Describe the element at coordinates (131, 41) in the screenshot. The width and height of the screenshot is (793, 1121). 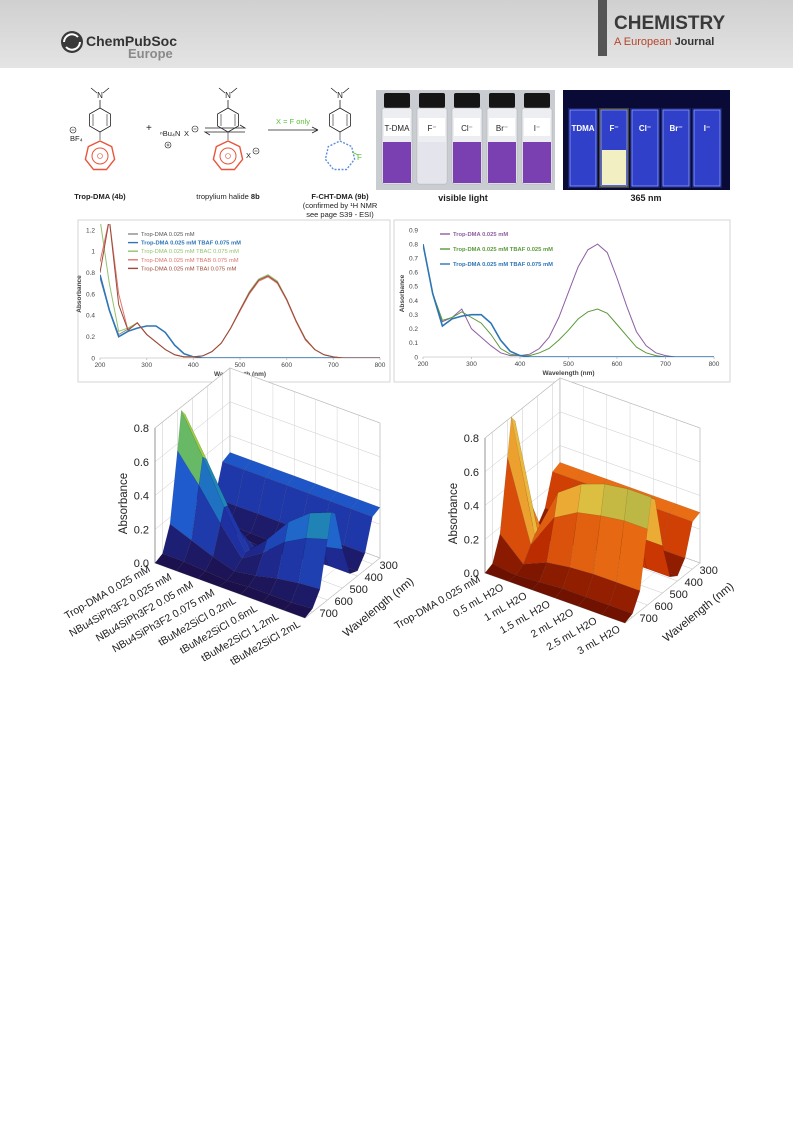
I see `publisher: ChemPubSoc` at that location.